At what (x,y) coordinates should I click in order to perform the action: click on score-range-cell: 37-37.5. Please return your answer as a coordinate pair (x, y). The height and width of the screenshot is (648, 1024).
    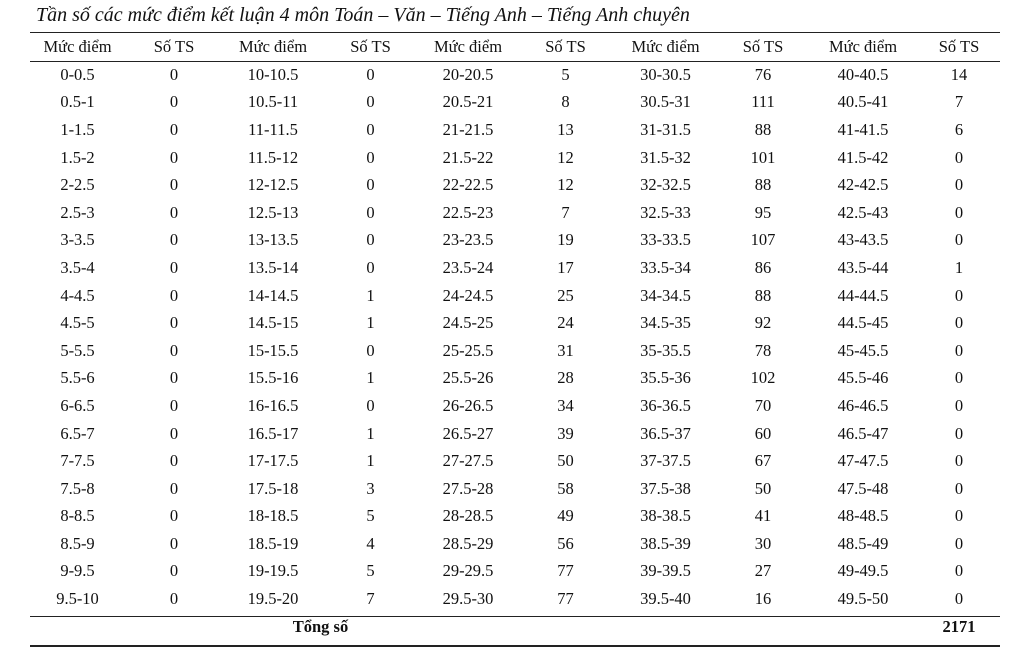
    Looking at the image, I should click on (665, 461).